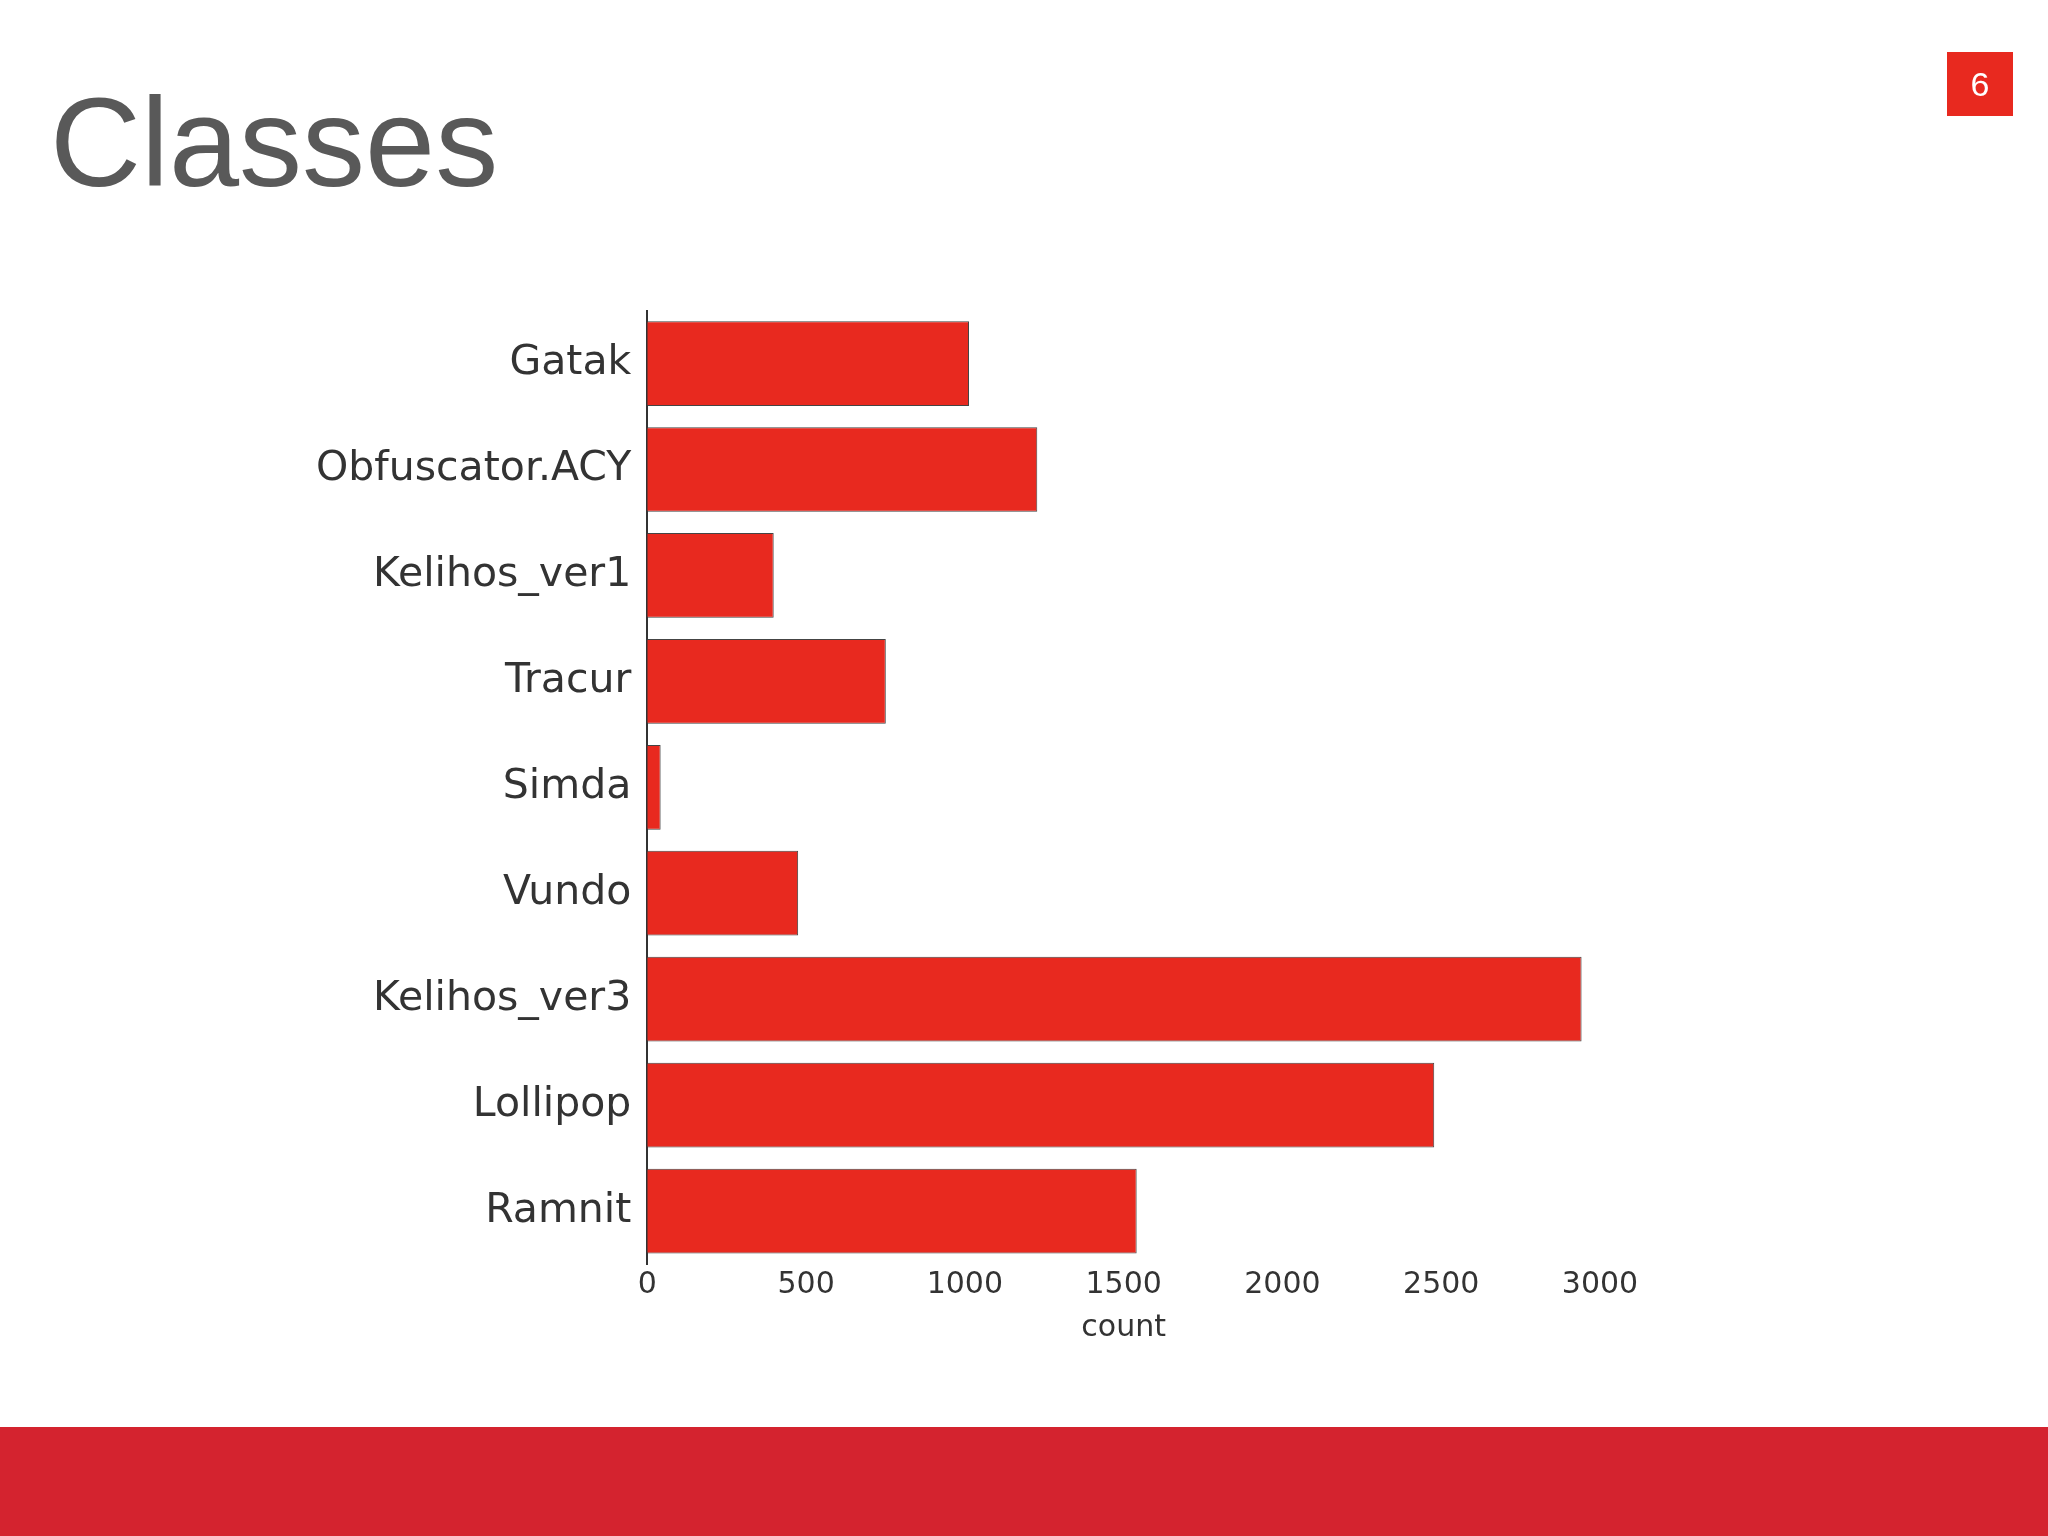  I want to click on chart-title: Classes, so click(274, 143).